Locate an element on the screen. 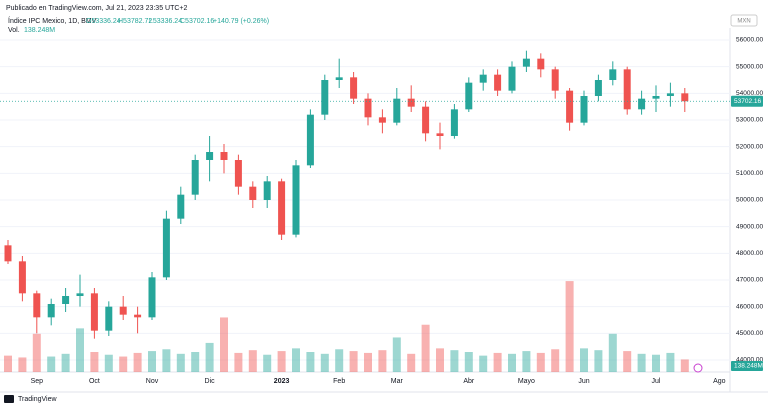 The image size is (768, 412). y-tick-label: 56000.00 is located at coordinates (749, 40).